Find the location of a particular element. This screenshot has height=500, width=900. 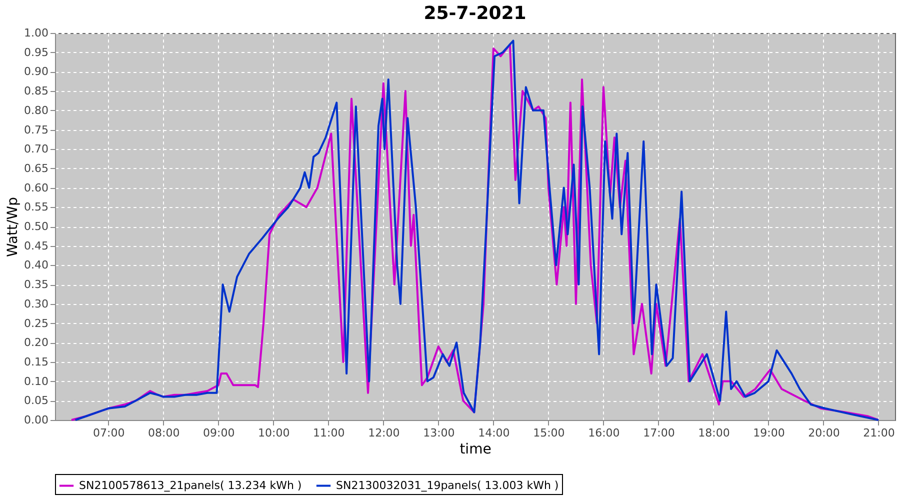

y-tick-label: 0.60 is located at coordinates (36, 187).